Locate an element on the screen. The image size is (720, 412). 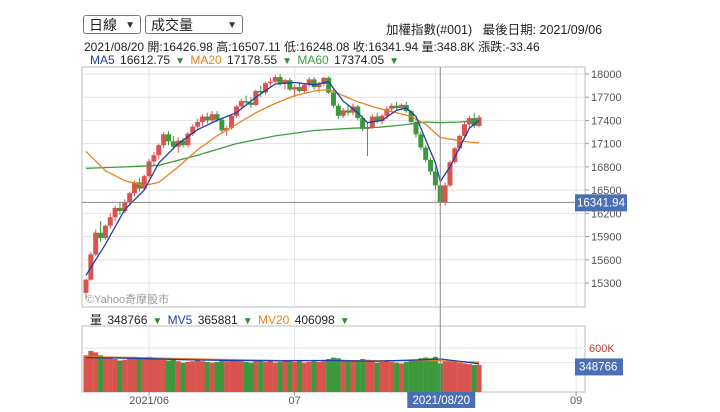
volume-label: 量: is located at coordinates (429, 47).